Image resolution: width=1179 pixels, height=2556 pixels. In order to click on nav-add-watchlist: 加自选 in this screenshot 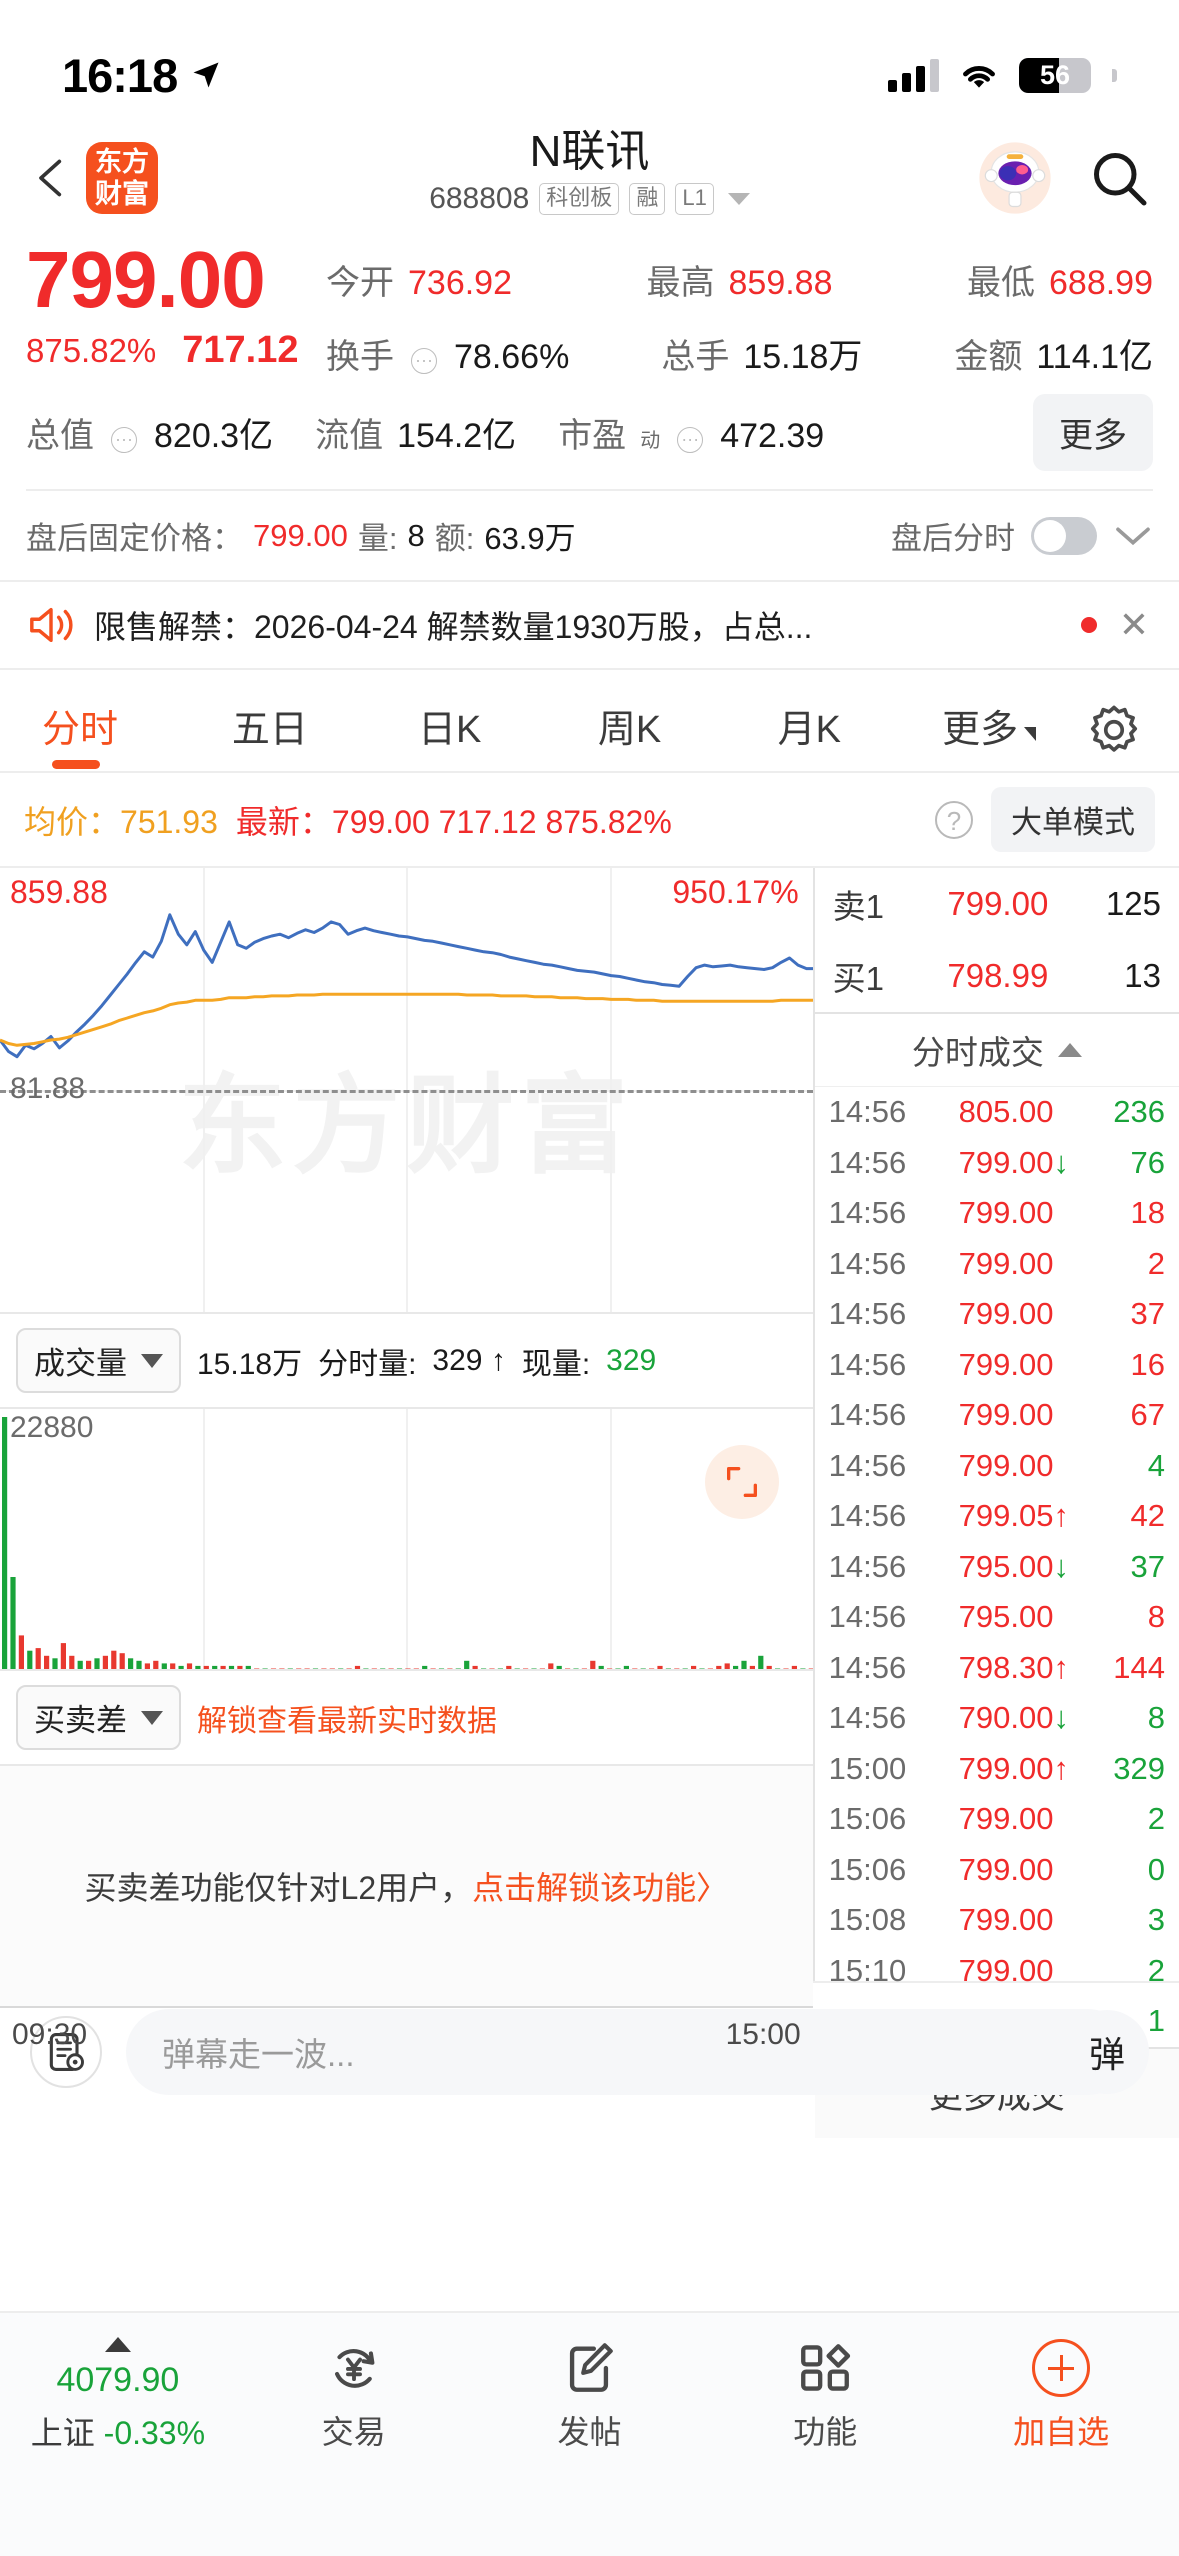, I will do `click(1061, 2395)`.